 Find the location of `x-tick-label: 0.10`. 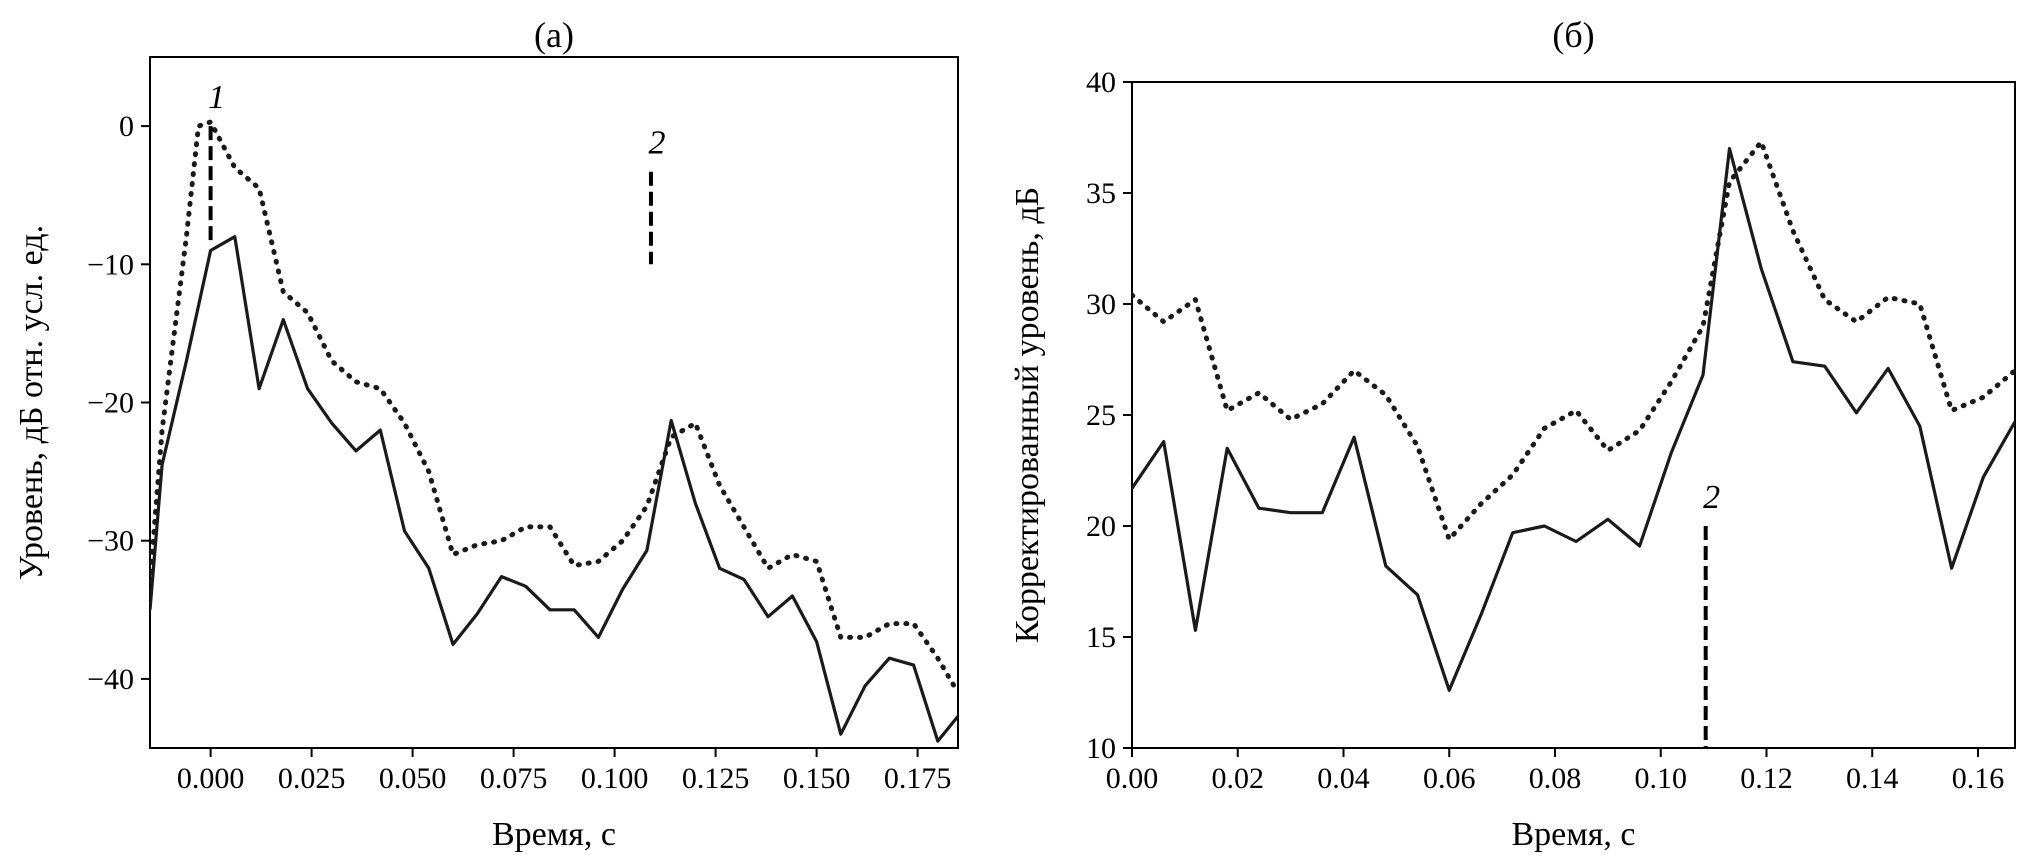

x-tick-label: 0.10 is located at coordinates (1660, 778).